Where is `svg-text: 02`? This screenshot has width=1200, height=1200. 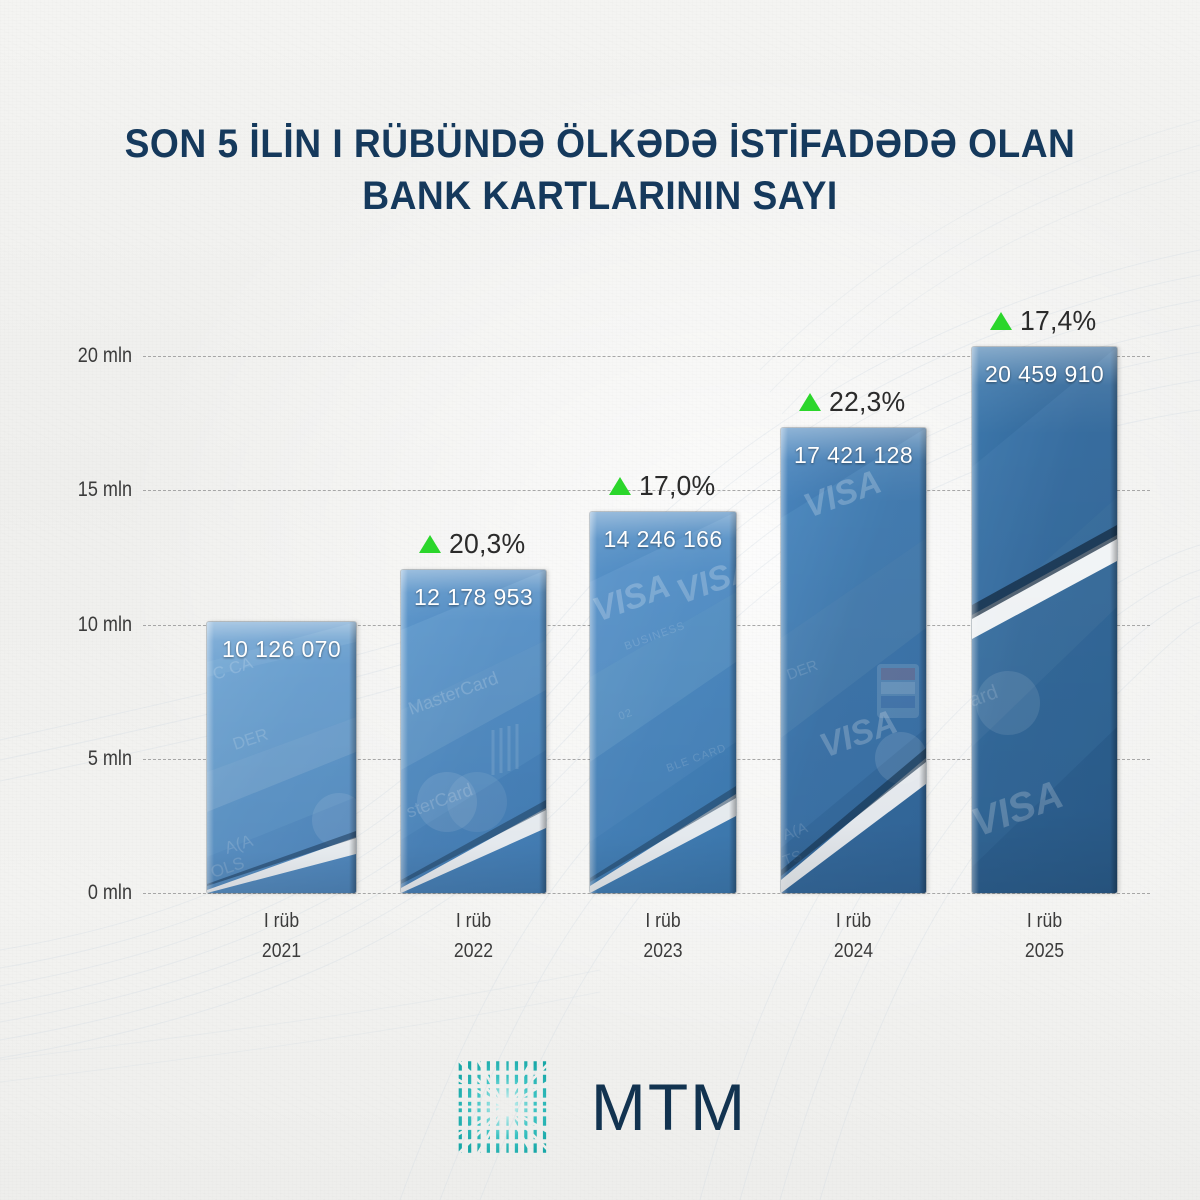
svg-text: 02 is located at coordinates (625, 715).